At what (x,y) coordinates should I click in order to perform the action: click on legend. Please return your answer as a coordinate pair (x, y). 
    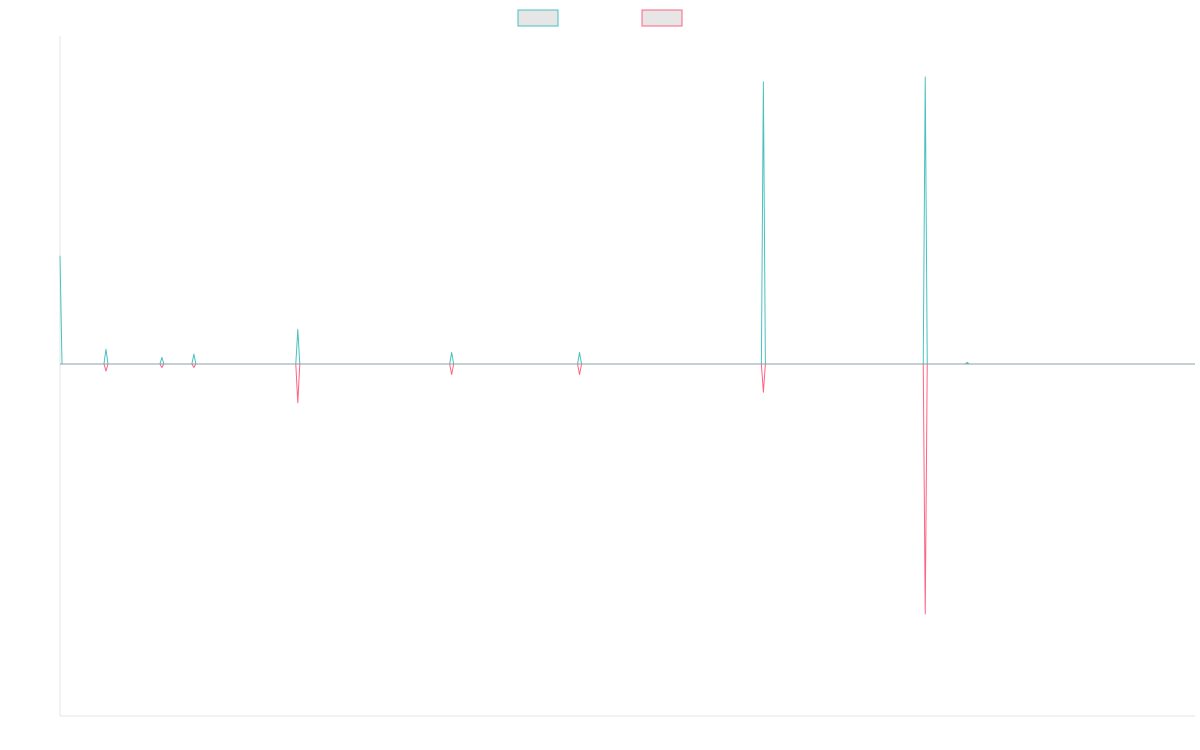
    Looking at the image, I should click on (600, 18).